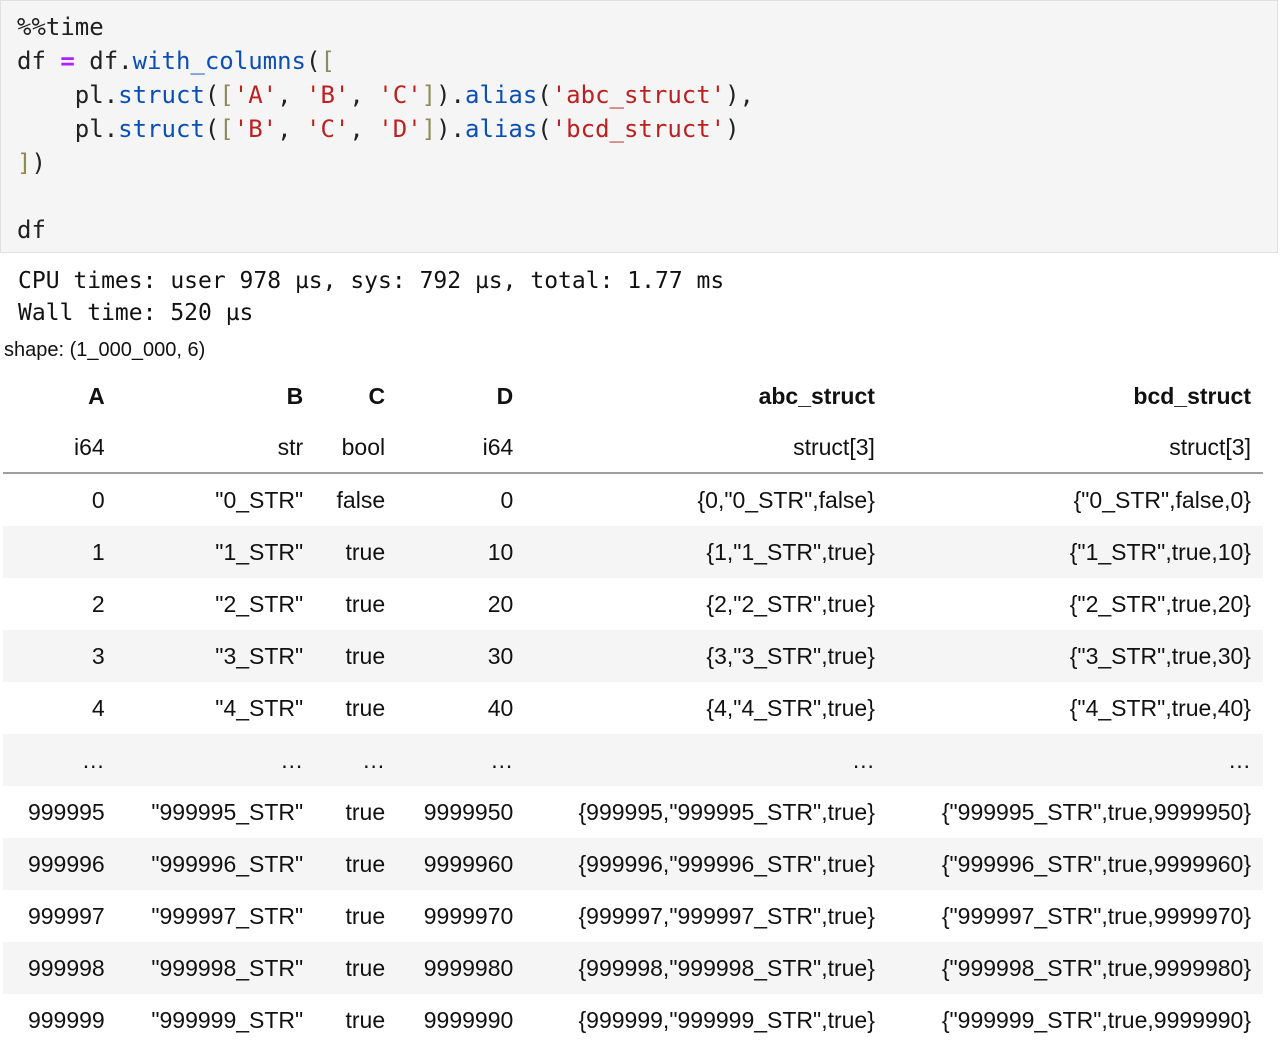 The image size is (1280, 1058). I want to click on code-string: 'B', so click(328, 95).